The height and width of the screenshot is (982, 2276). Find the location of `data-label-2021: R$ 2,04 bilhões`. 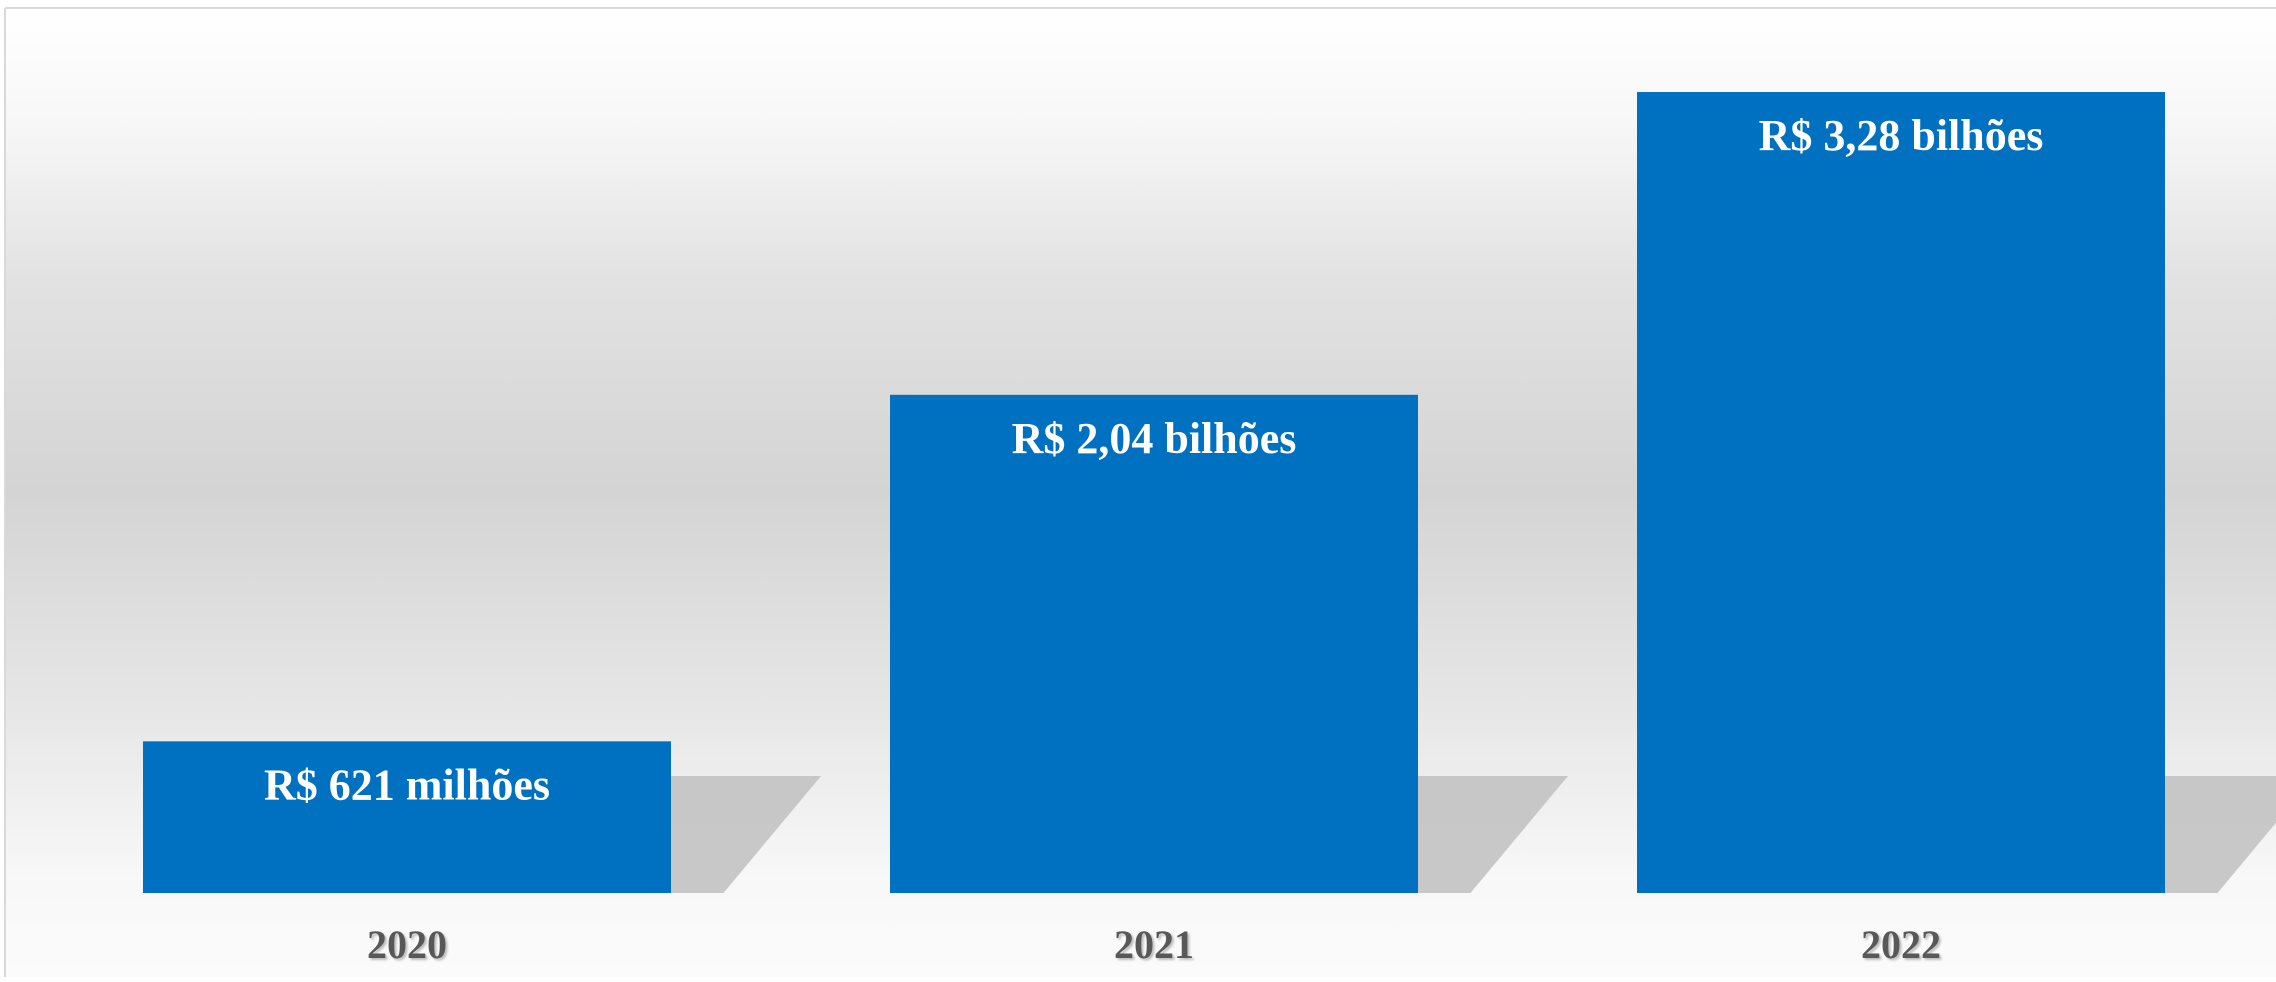

data-label-2021: R$ 2,04 bilhões is located at coordinates (1154, 438).